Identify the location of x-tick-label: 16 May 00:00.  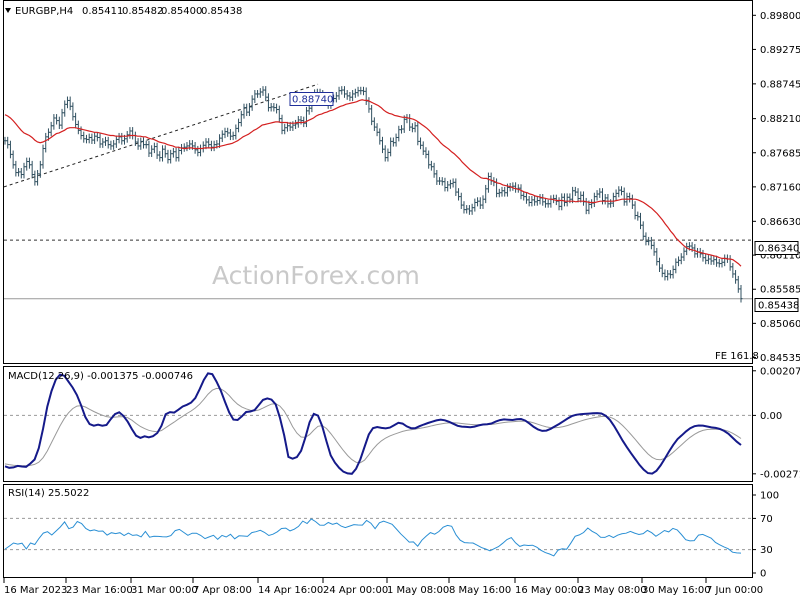
(549, 590).